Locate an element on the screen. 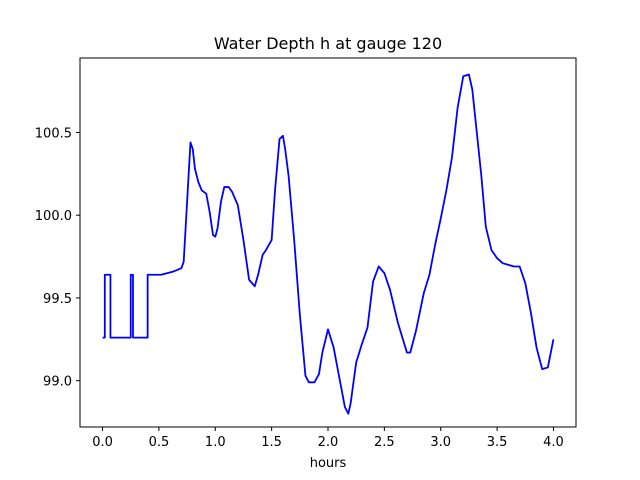 This screenshot has width=640, height=480. x-axis-label: hours is located at coordinates (328, 463).